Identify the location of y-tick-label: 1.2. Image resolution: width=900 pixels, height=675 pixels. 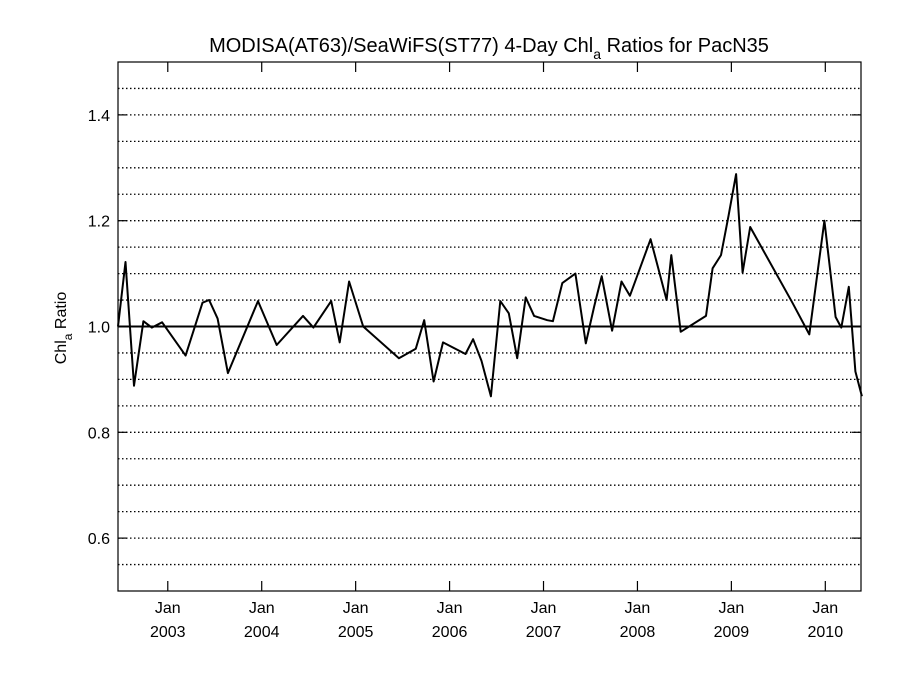
(99, 222).